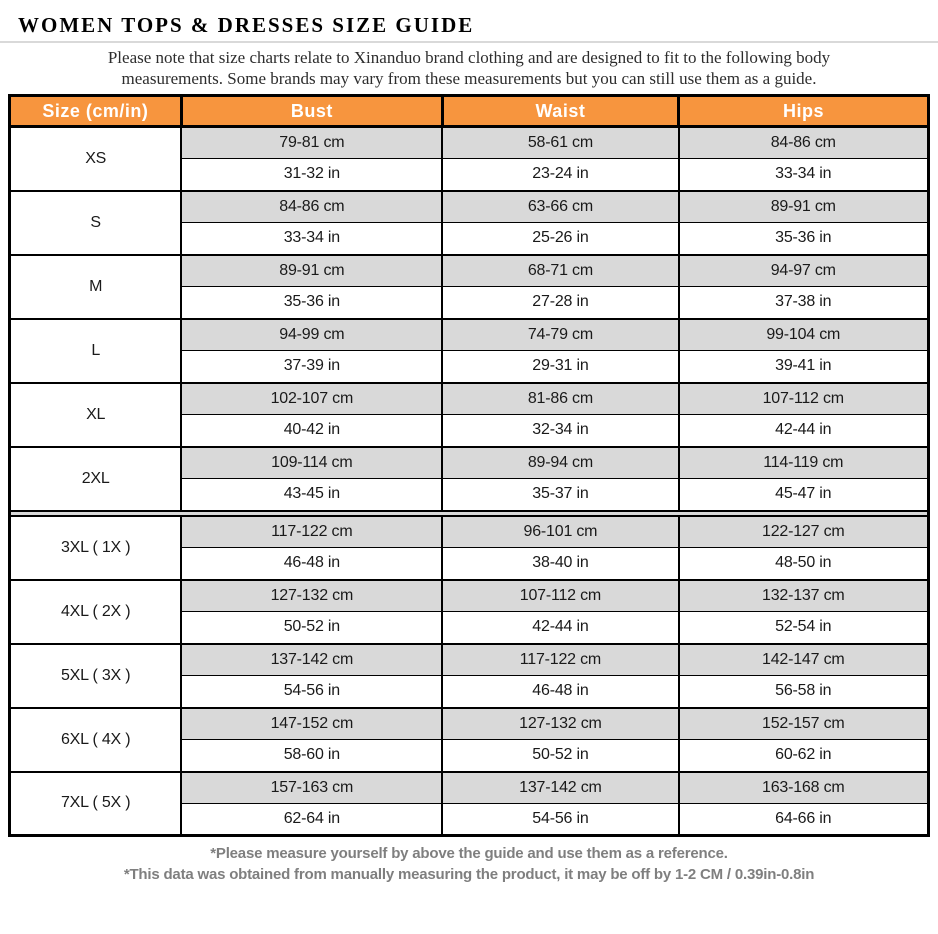 This screenshot has height=934, width=938. Describe the element at coordinates (803, 142) in the screenshot. I see `hips-cm-cell: 84-86 cm` at that location.